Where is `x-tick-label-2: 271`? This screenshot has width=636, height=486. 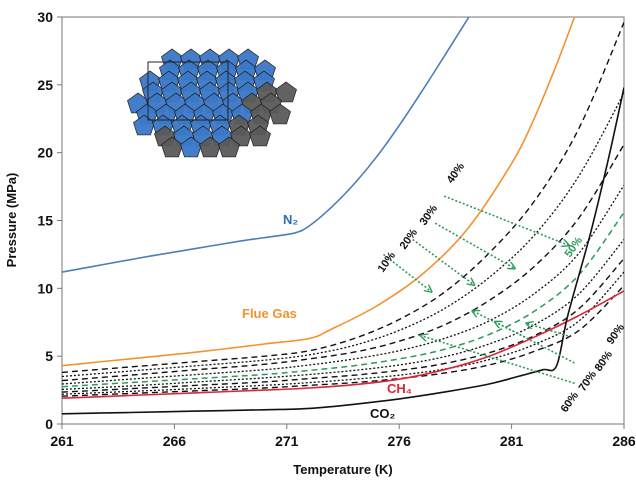
x-tick-label-2: 271 is located at coordinates (287, 441).